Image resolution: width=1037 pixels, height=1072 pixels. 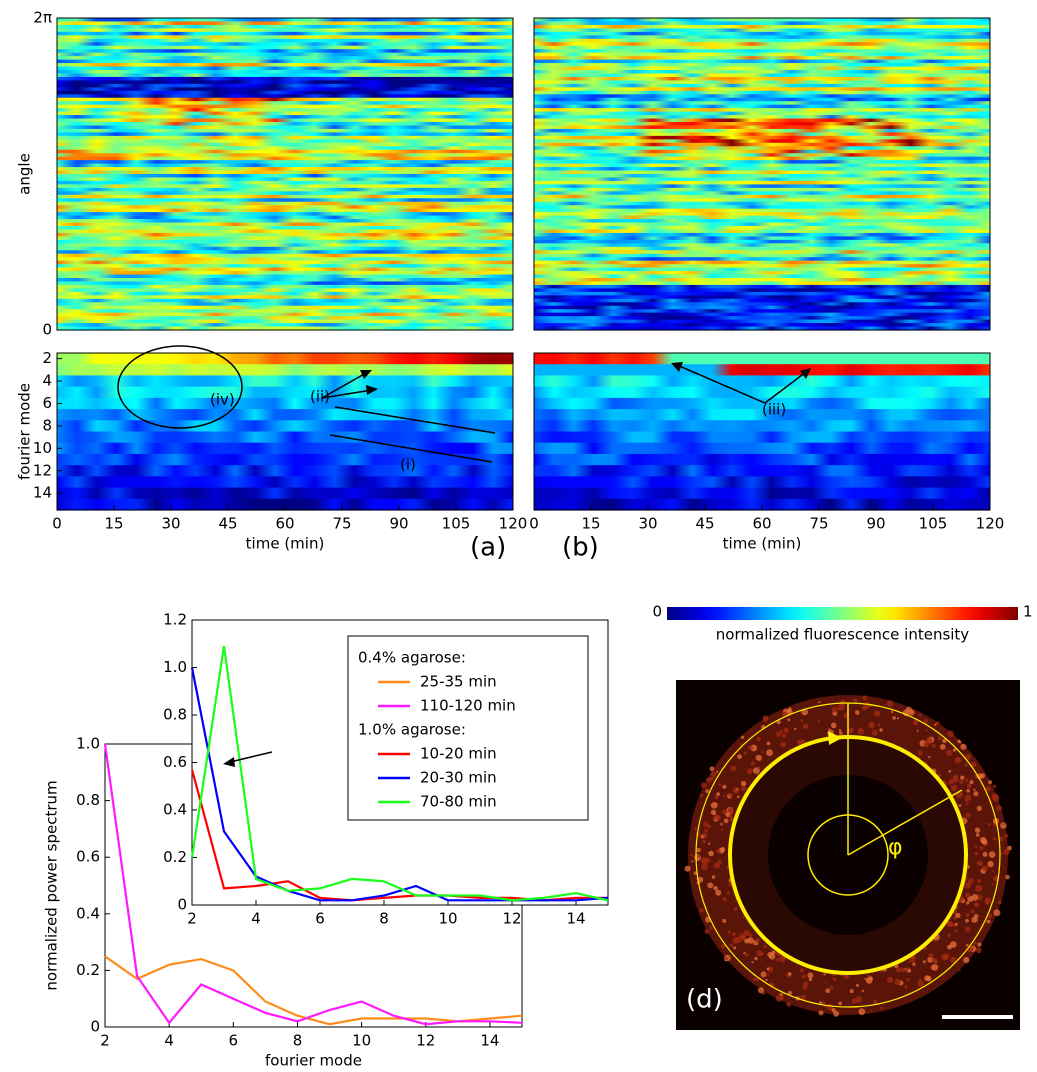 What do you see at coordinates (534, 524) in the screenshot?
I see `x-tick-label: 0` at bounding box center [534, 524].